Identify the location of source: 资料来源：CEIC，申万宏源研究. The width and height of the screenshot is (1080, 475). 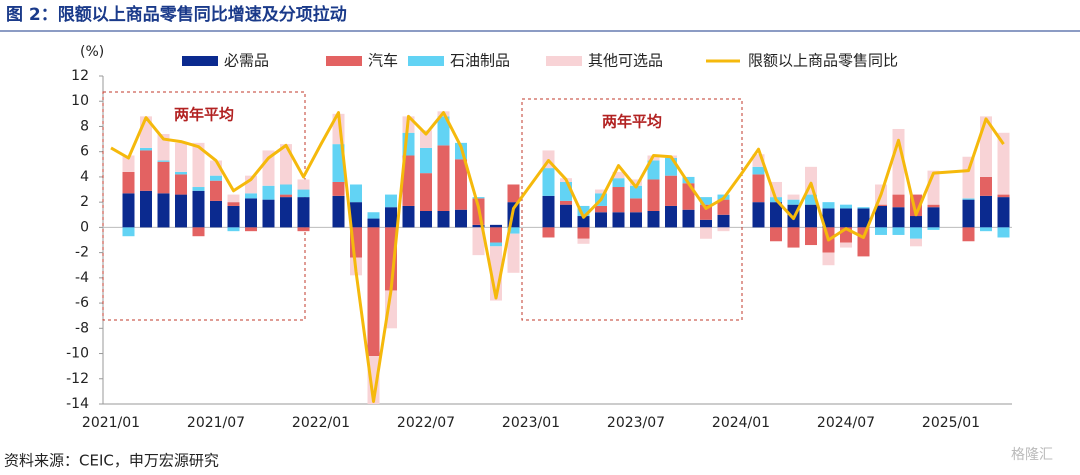
(111, 461).